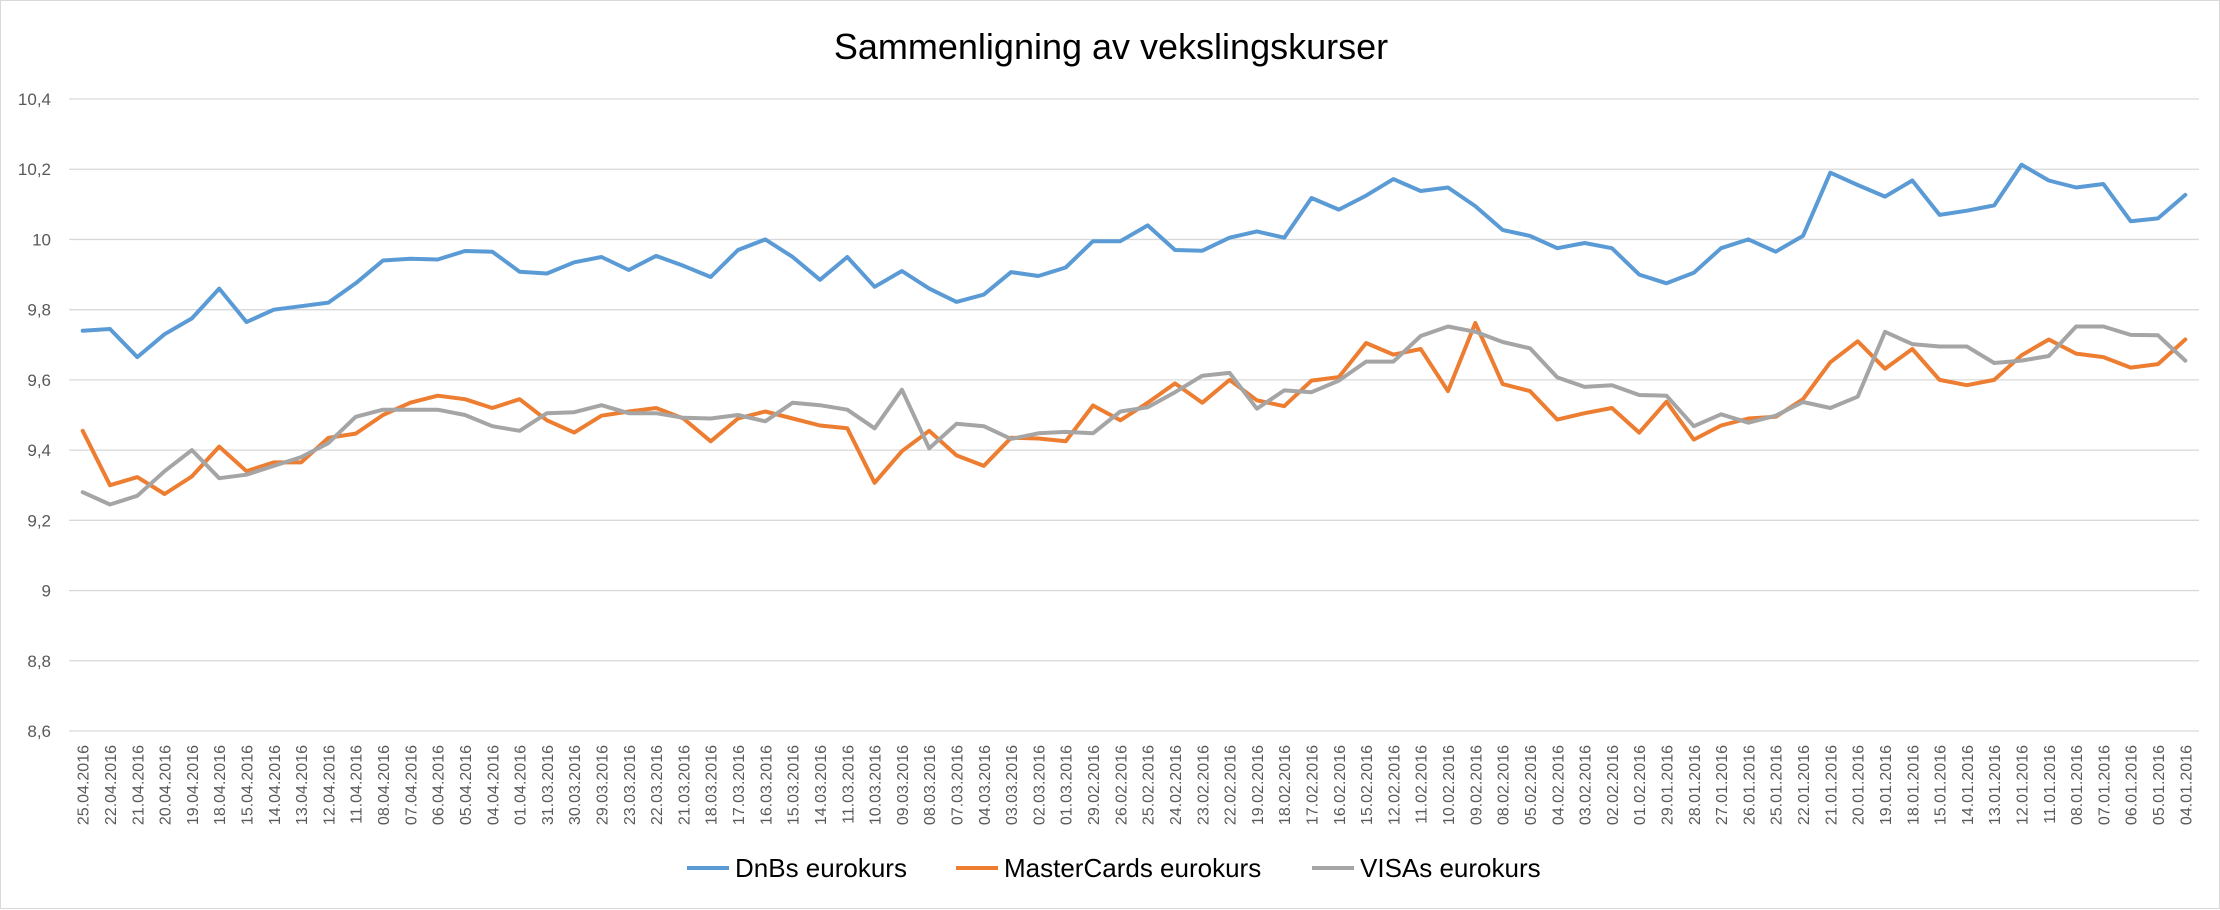  I want to click on x-tick-label: 14.03.2016, so click(821, 785).